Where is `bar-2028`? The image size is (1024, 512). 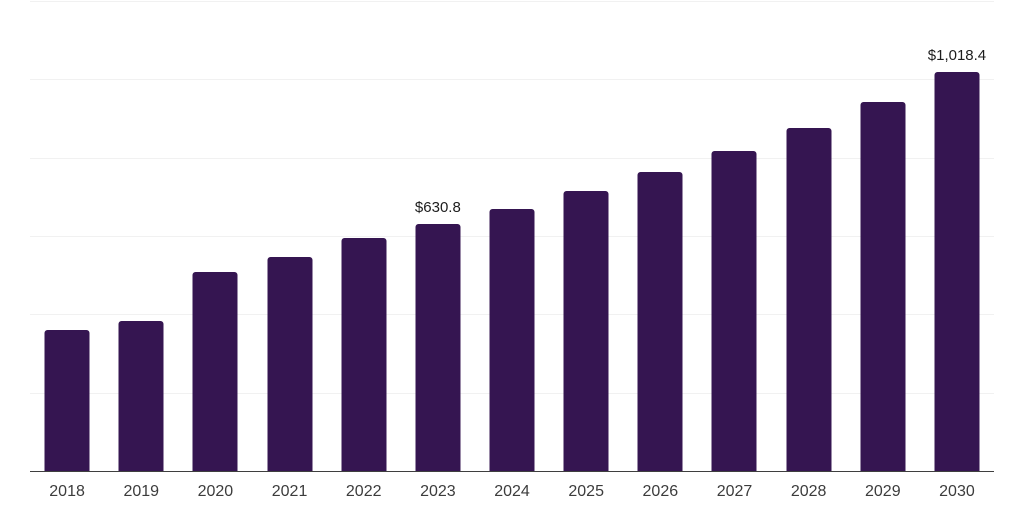 bar-2028 is located at coordinates (809, 299).